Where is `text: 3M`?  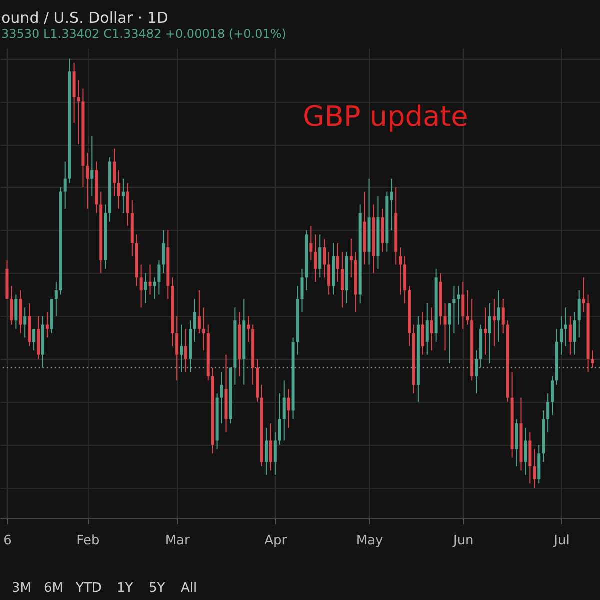
text: 3M is located at coordinates (22, 588).